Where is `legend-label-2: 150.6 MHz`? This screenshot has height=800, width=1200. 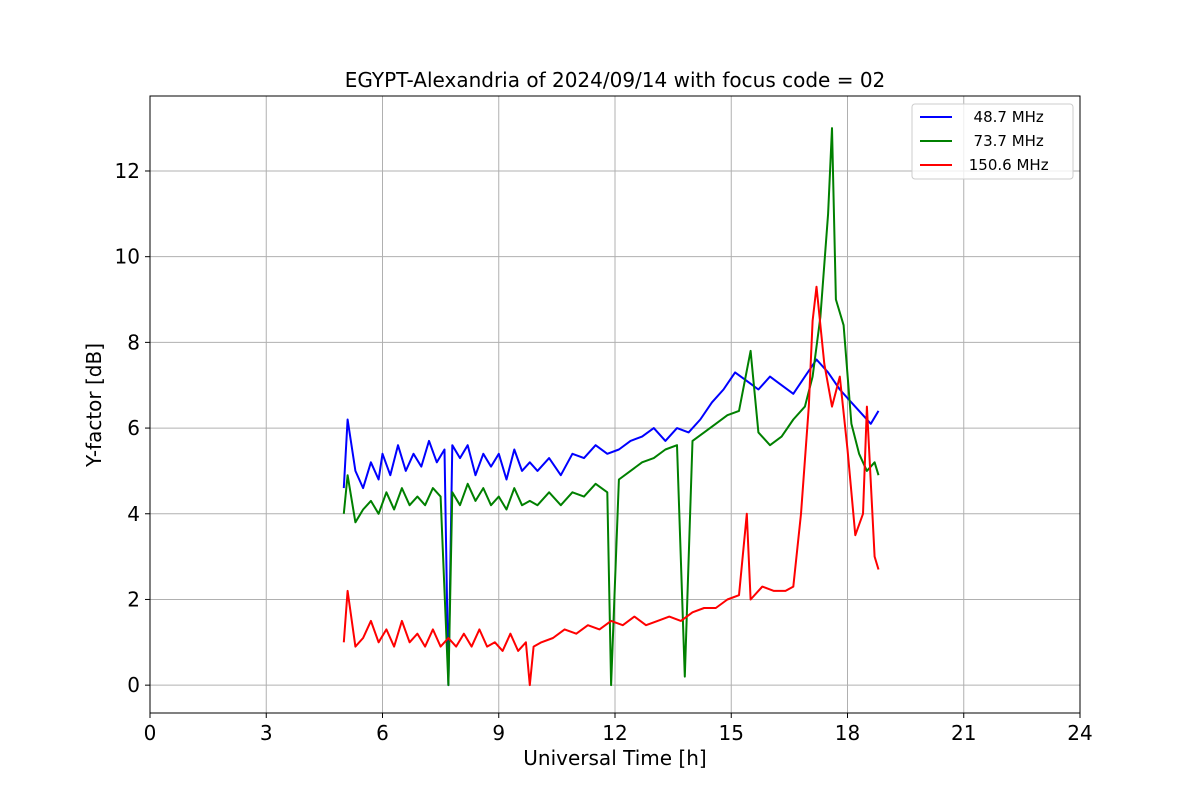
legend-label-2: 150.6 MHz is located at coordinates (1006, 165).